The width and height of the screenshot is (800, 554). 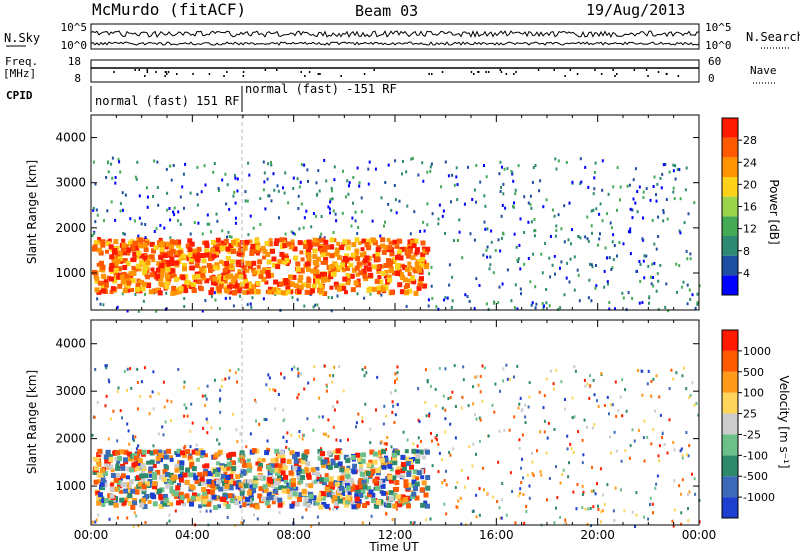 I want to click on colorbar-tick-label: 100, so click(x=753, y=393).